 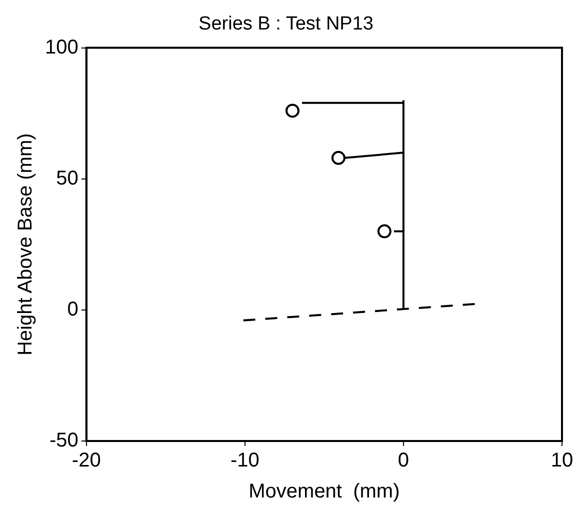 What do you see at coordinates (63, 441) in the screenshot?
I see `y-tick-label: -50` at bounding box center [63, 441].